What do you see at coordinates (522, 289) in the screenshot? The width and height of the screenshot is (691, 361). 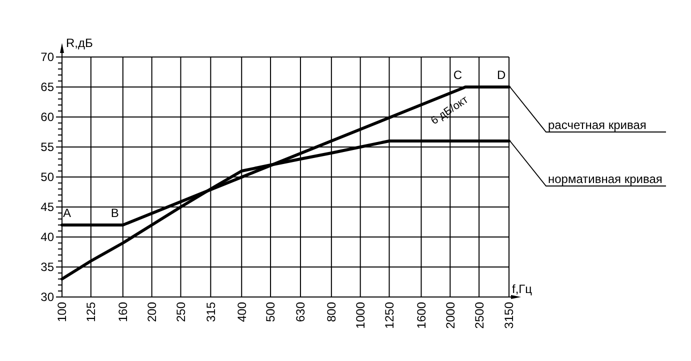 I see `x-axis-title: f,Гц` at bounding box center [522, 289].